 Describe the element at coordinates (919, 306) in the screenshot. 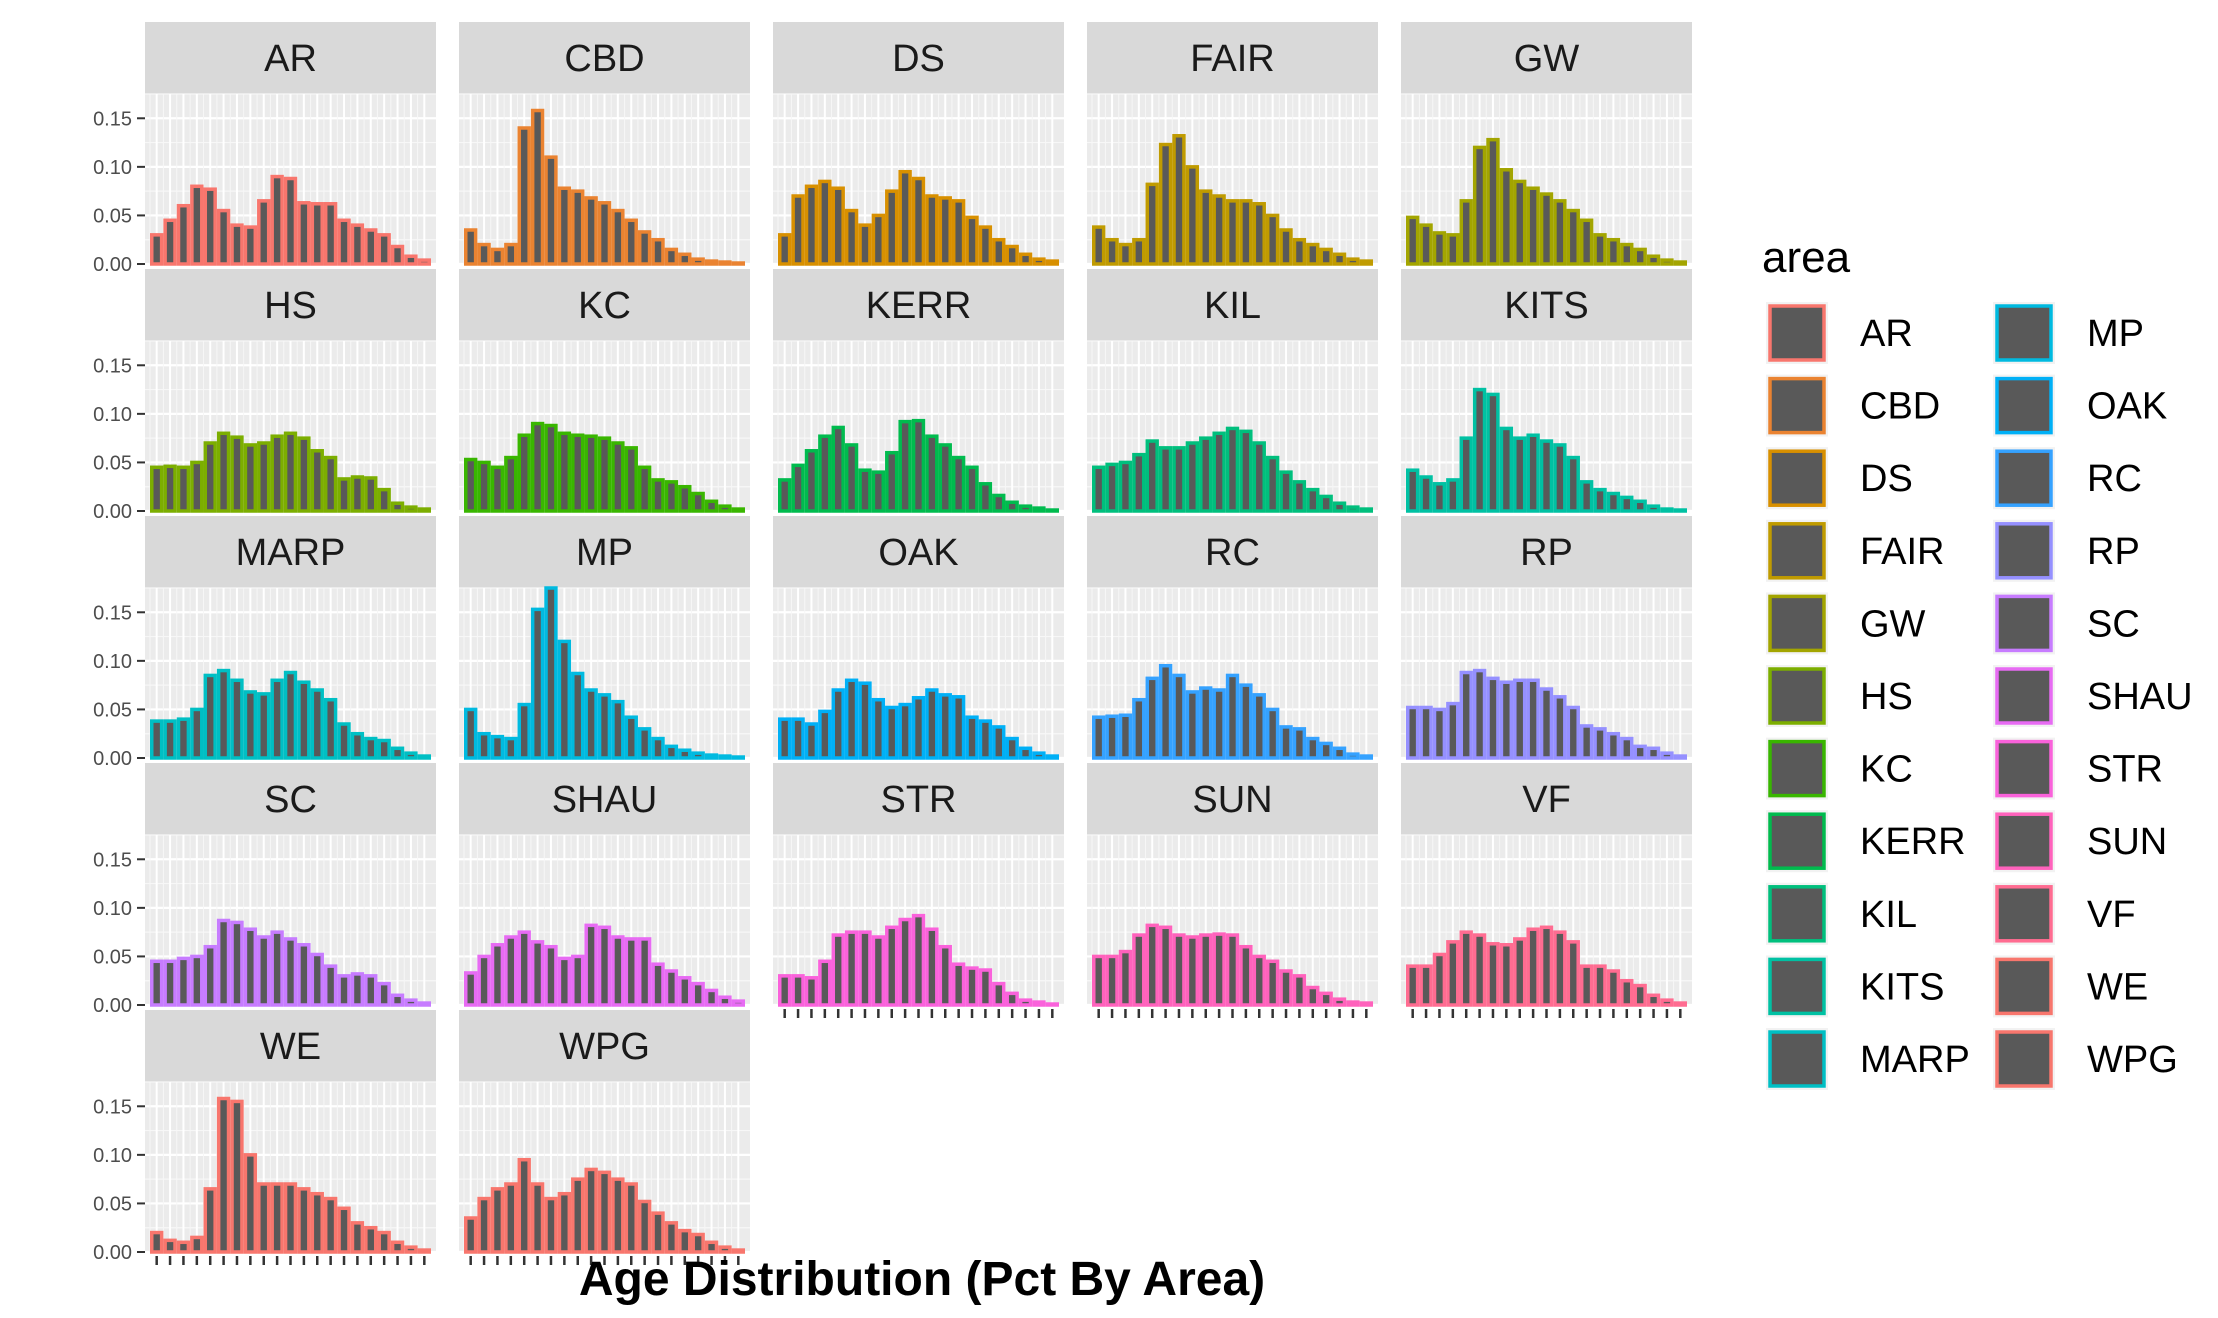

I see `facet-strip-label: KERR` at that location.